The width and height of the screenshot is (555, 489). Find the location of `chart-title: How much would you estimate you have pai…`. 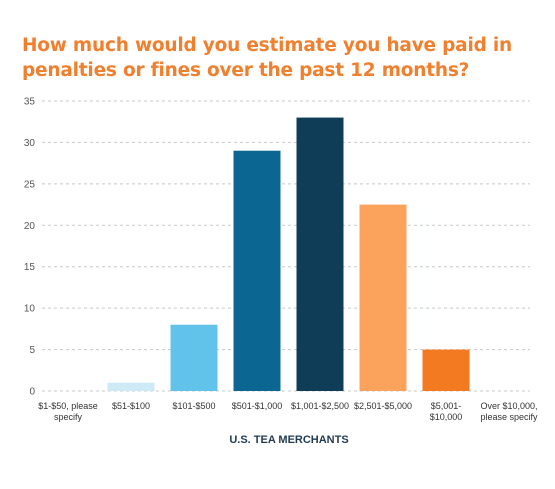

chart-title: How much would you estimate you have pai… is located at coordinates (267, 58).